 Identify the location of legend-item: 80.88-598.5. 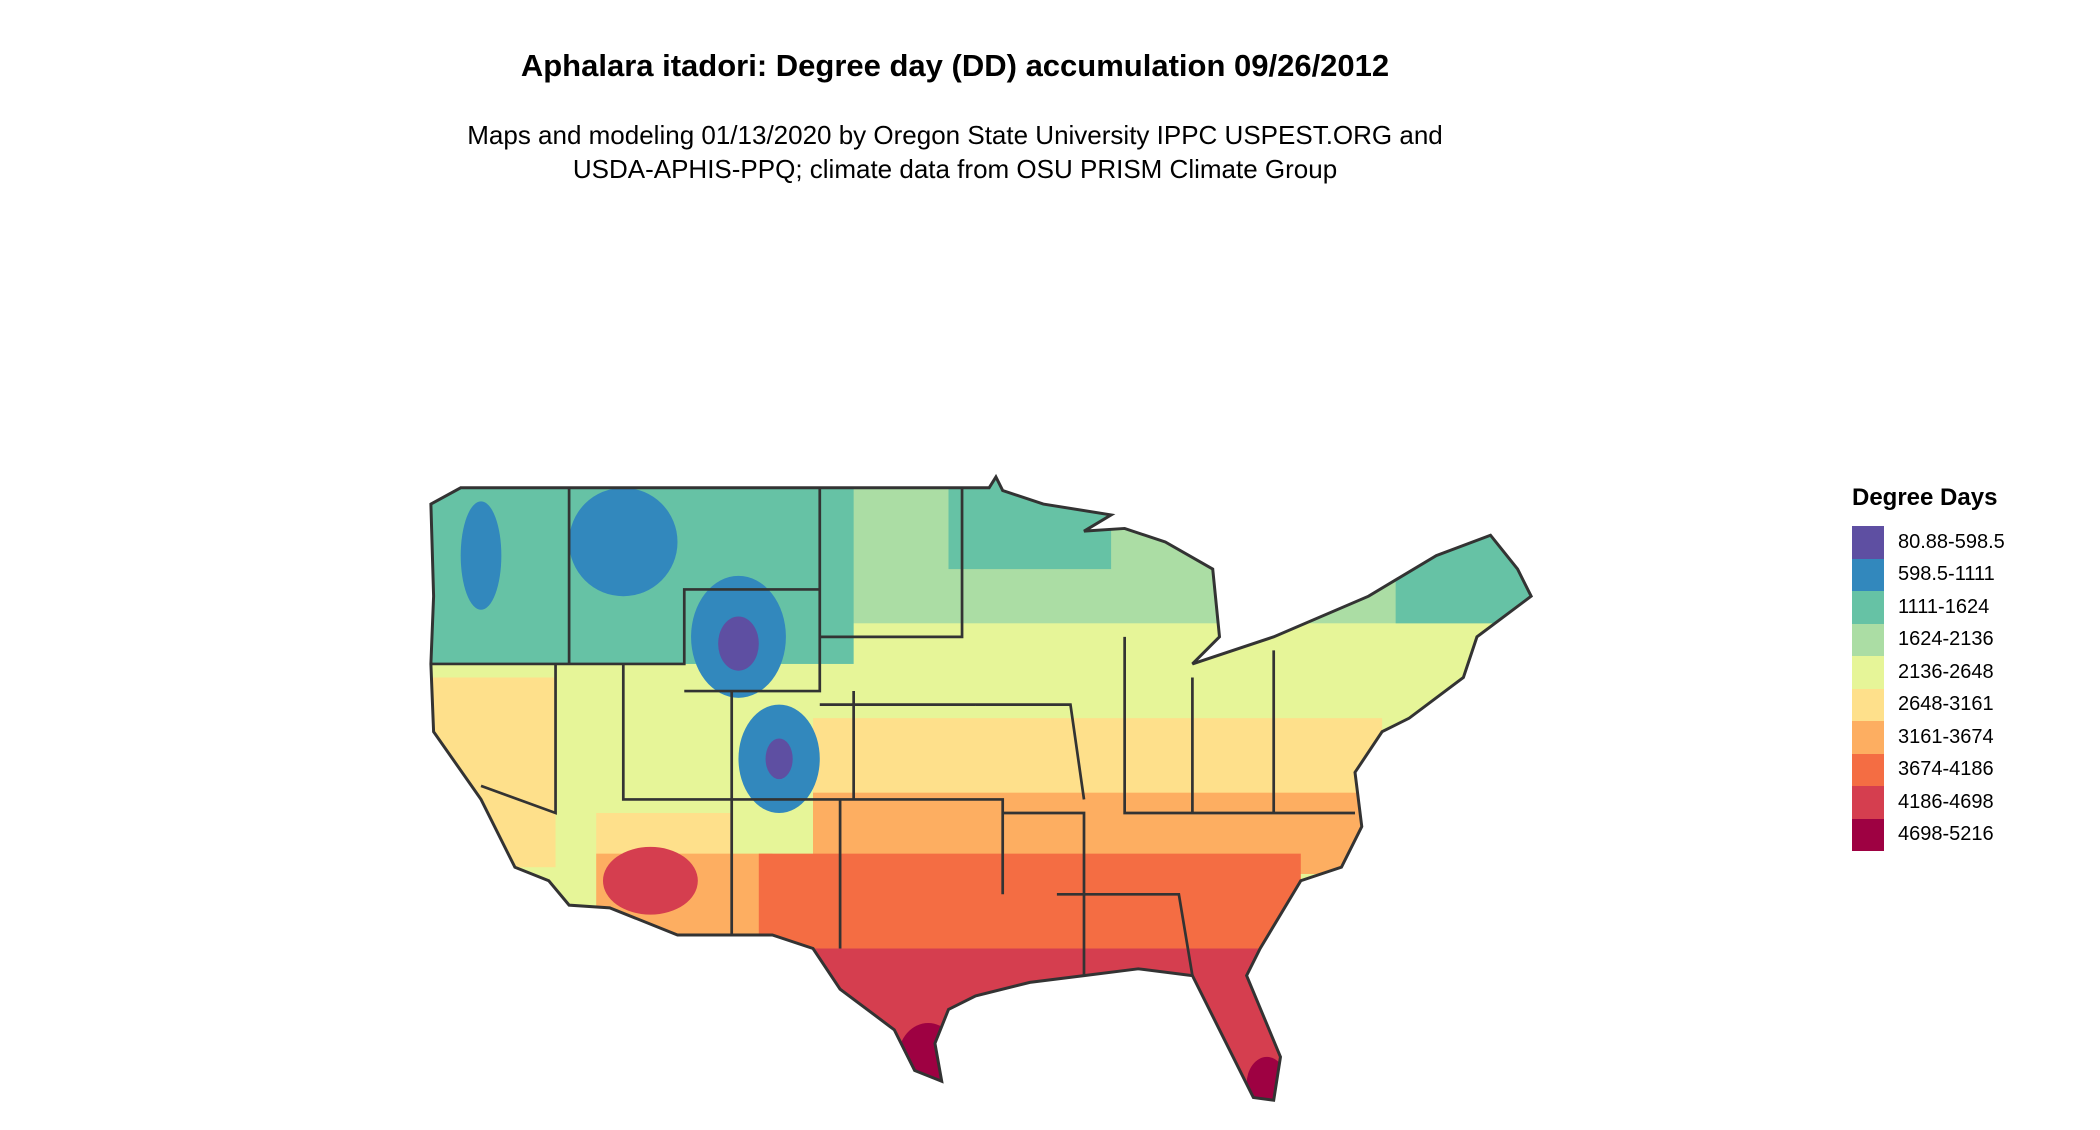
(1928, 542).